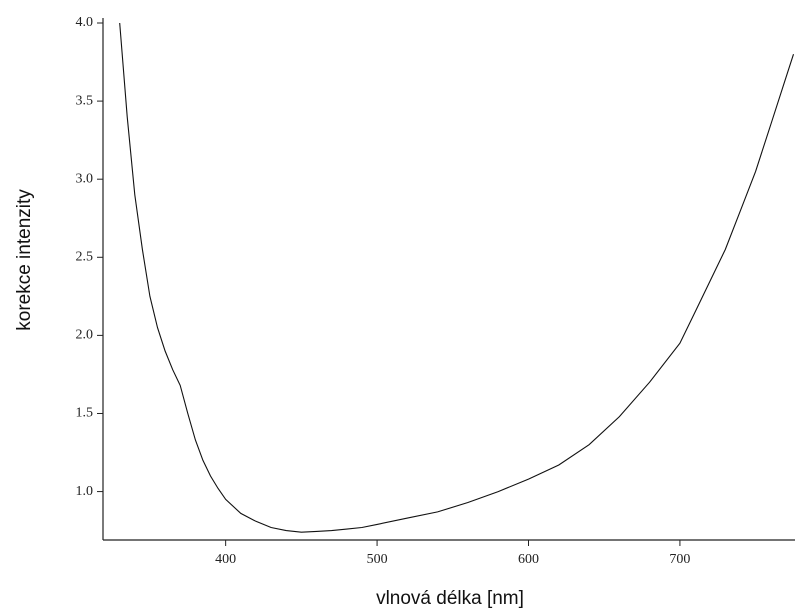 The height and width of the screenshot is (615, 795). What do you see at coordinates (377, 559) in the screenshot?
I see `x-tick-label: 500` at bounding box center [377, 559].